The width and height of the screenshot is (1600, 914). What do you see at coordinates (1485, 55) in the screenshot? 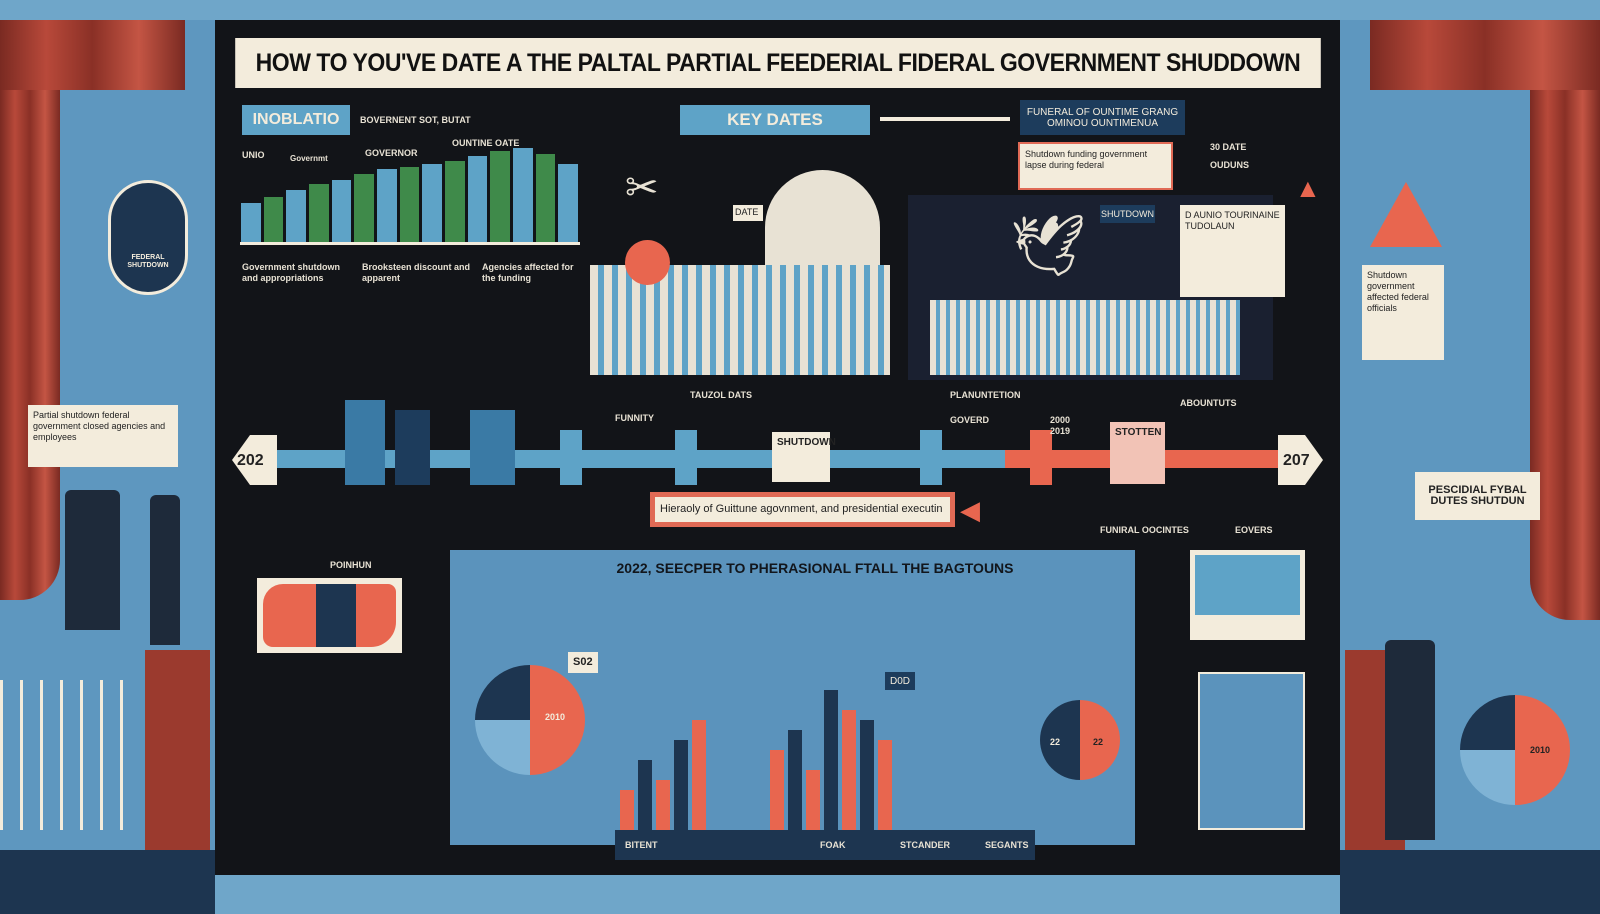
I see `right-curtain-top` at bounding box center [1485, 55].